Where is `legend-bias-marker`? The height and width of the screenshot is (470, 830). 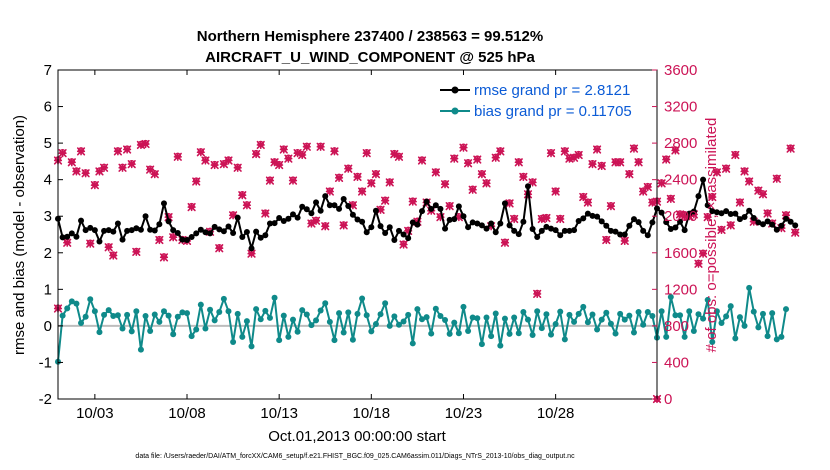 legend-bias-marker is located at coordinates (455, 111).